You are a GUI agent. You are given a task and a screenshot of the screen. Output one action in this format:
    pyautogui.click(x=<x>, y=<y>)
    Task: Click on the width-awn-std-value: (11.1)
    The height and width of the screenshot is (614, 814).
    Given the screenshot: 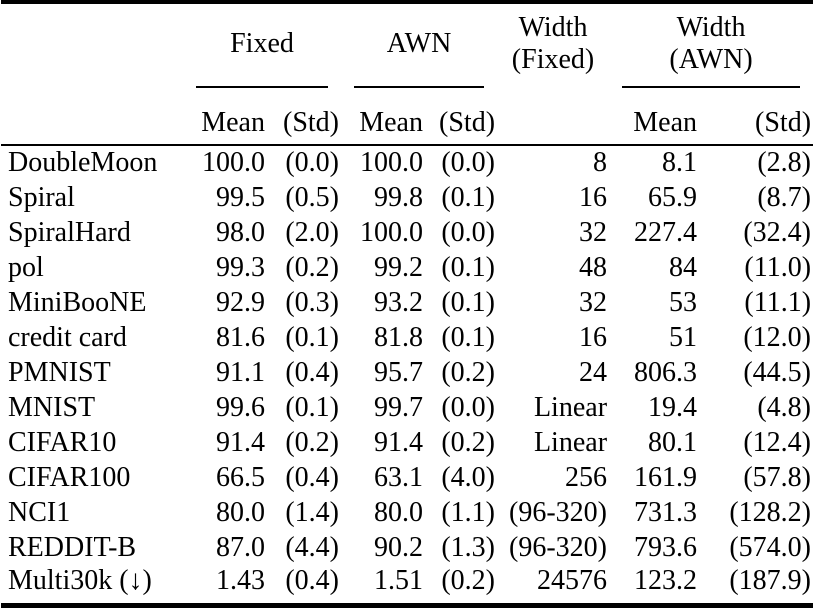 What is the action you would take?
    pyautogui.click(x=778, y=302)
    